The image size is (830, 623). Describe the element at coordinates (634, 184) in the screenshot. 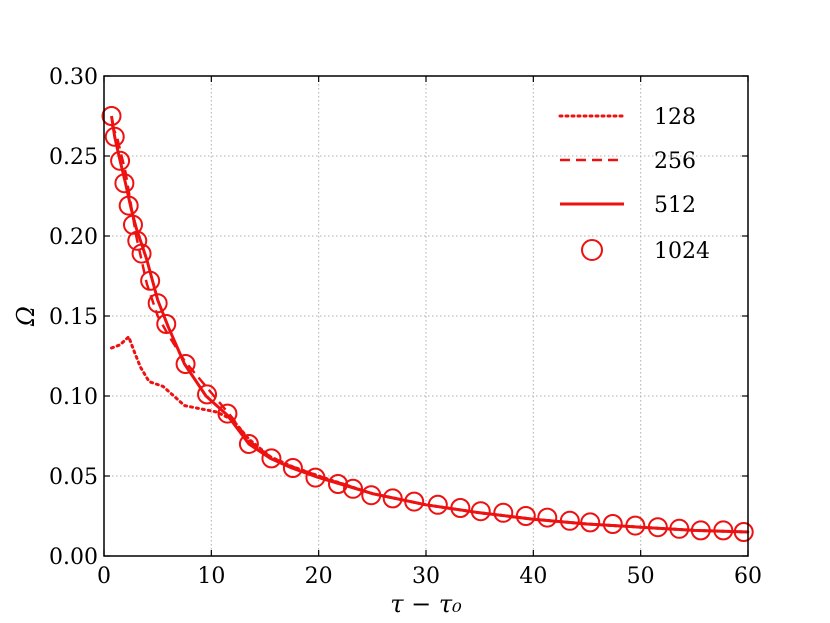

I see `legend: 128 256 512 1024` at that location.